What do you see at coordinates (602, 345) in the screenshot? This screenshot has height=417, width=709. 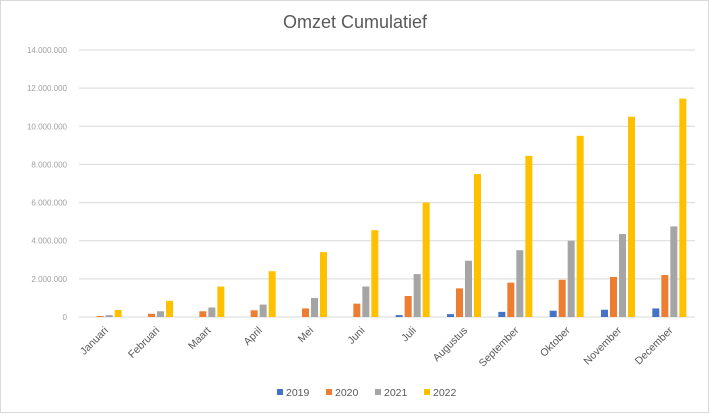 I see `x-tick-label: November` at bounding box center [602, 345].